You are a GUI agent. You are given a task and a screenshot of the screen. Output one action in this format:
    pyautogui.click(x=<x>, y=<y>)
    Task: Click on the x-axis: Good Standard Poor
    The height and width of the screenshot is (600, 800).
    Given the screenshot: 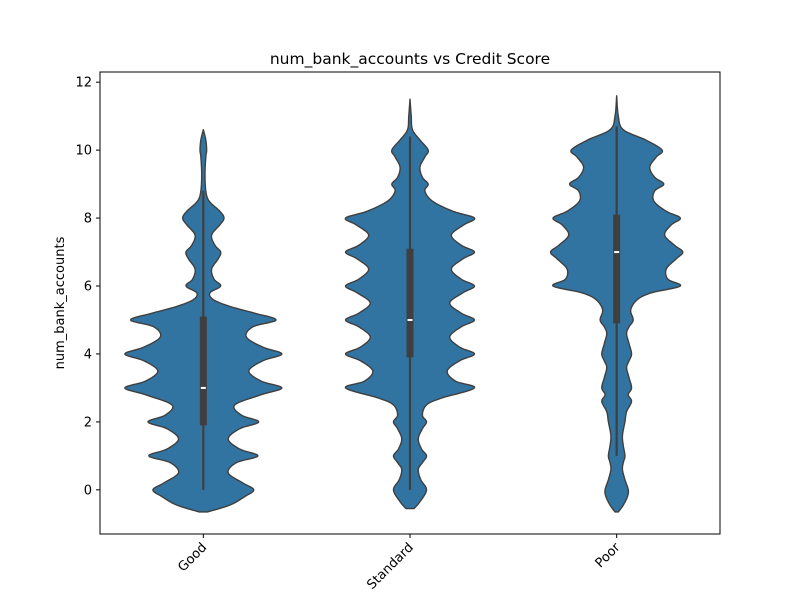 What is the action you would take?
    pyautogui.click(x=399, y=563)
    